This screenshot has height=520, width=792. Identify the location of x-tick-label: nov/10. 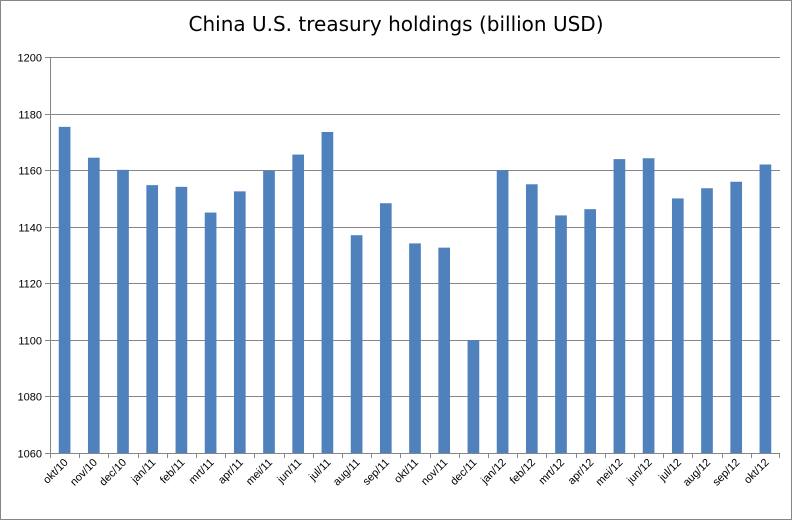
(84, 473).